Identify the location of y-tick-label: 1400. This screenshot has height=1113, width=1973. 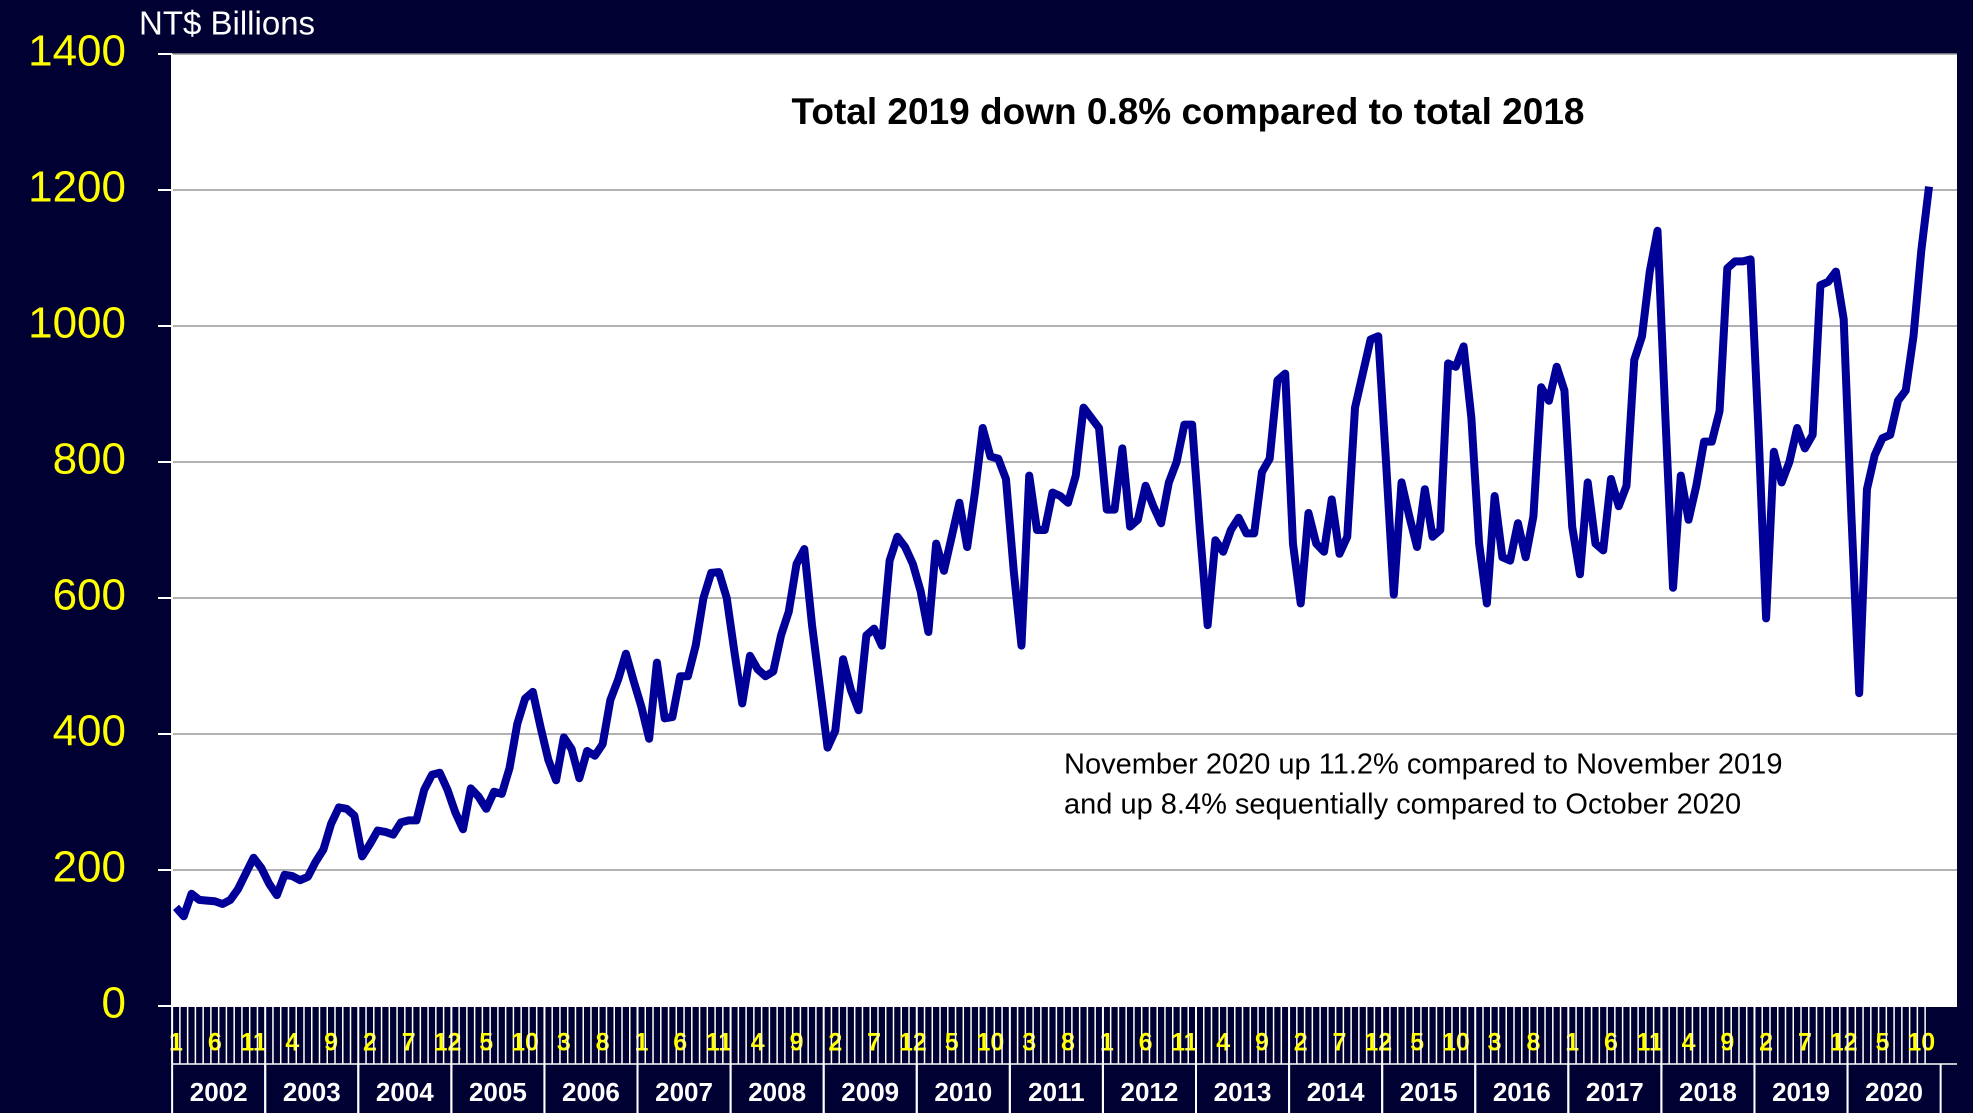
(77, 51).